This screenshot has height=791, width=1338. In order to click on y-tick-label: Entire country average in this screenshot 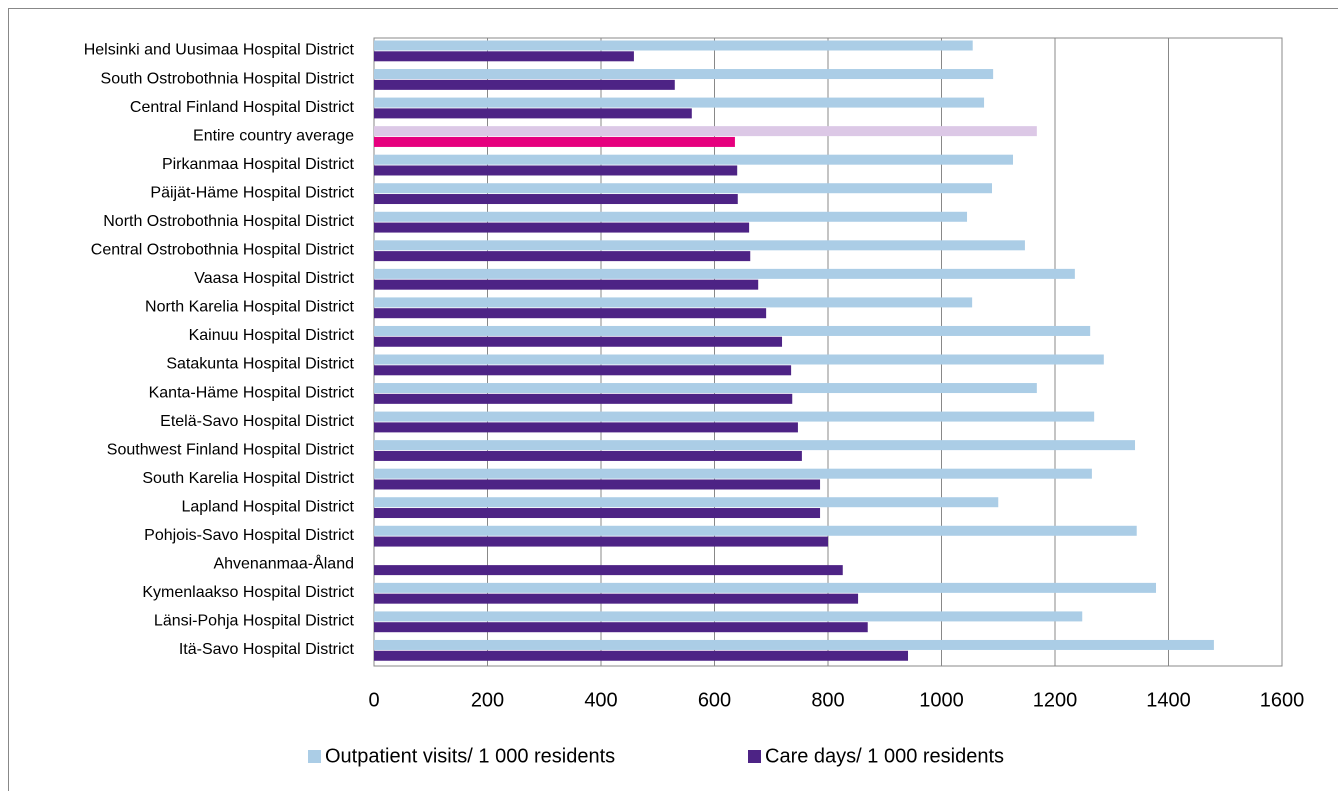, I will do `click(273, 135)`.